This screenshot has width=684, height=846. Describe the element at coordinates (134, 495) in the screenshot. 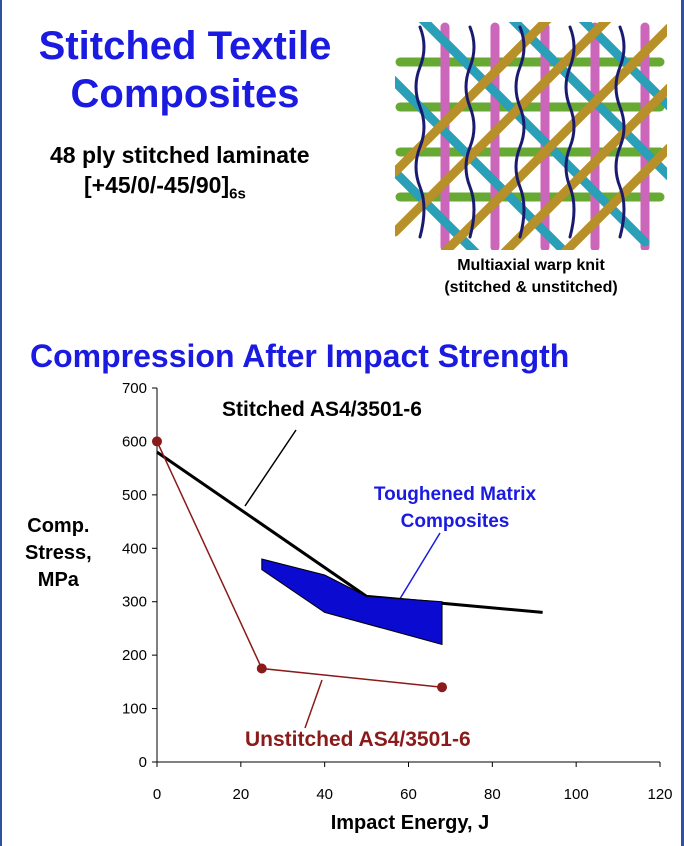

I see `y-tick-label: 500` at that location.